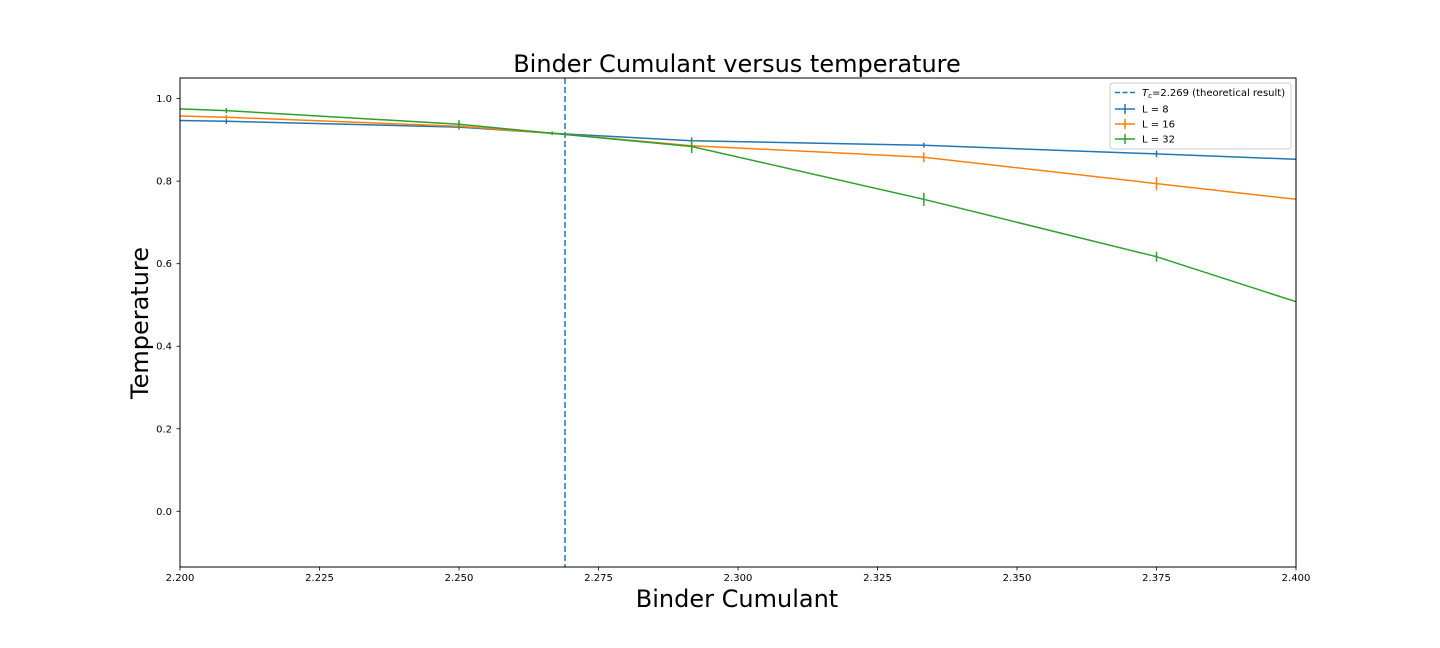  Describe the element at coordinates (877, 578) in the screenshot. I see `x-tick-label: 2.325` at that location.